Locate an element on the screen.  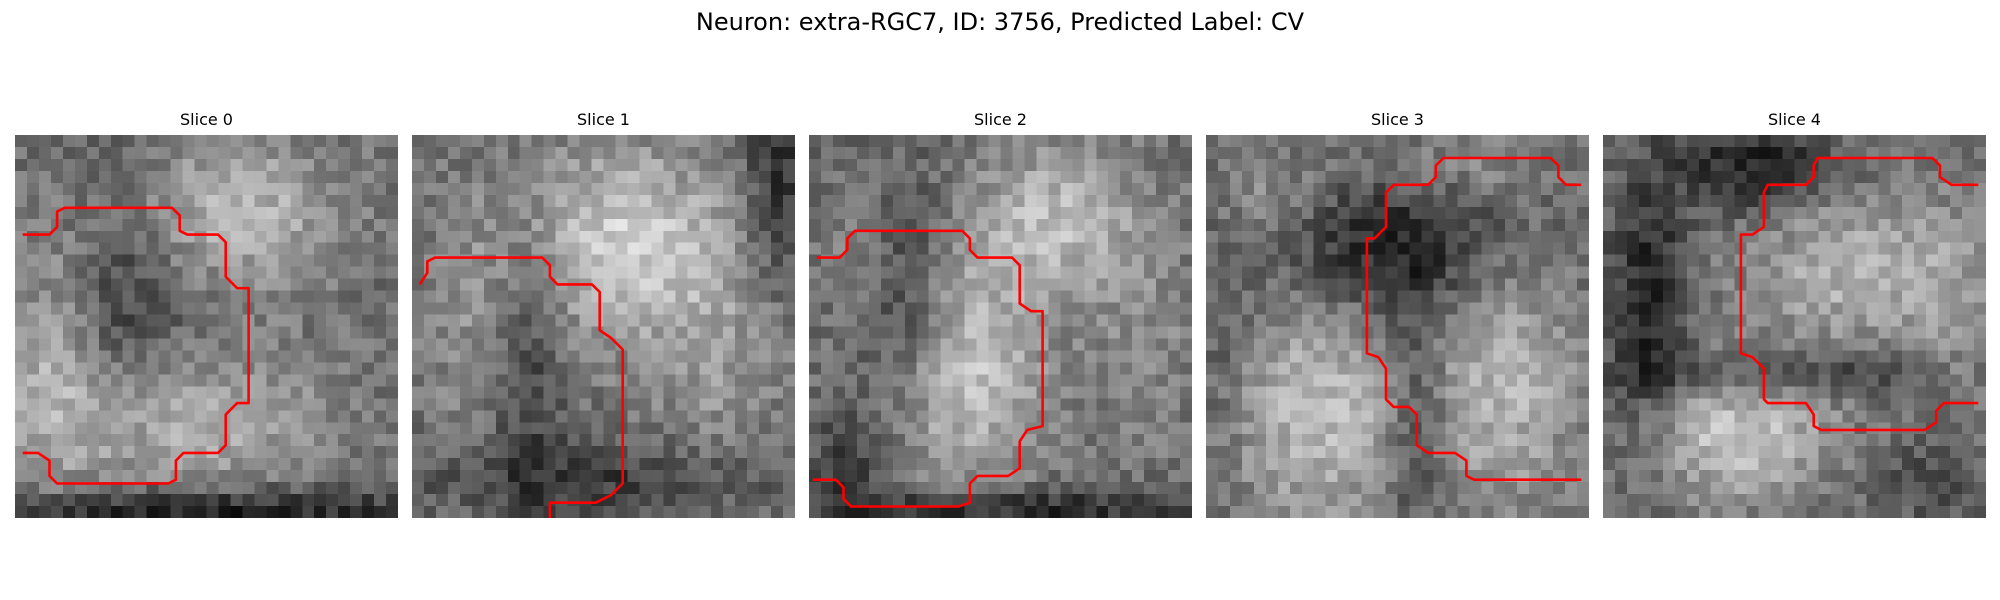
slice-title-1: Slice 1 is located at coordinates (603, 119).